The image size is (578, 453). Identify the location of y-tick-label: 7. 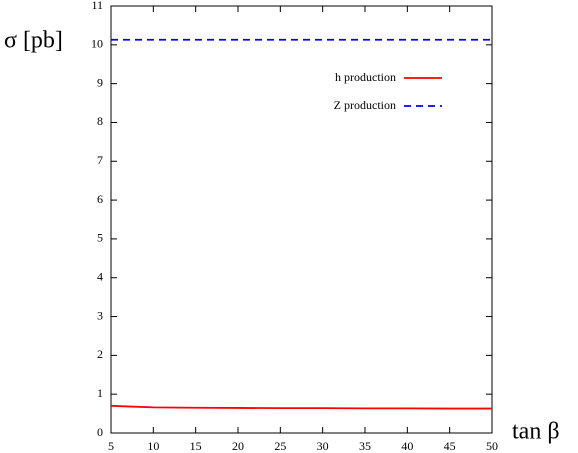
(100, 160).